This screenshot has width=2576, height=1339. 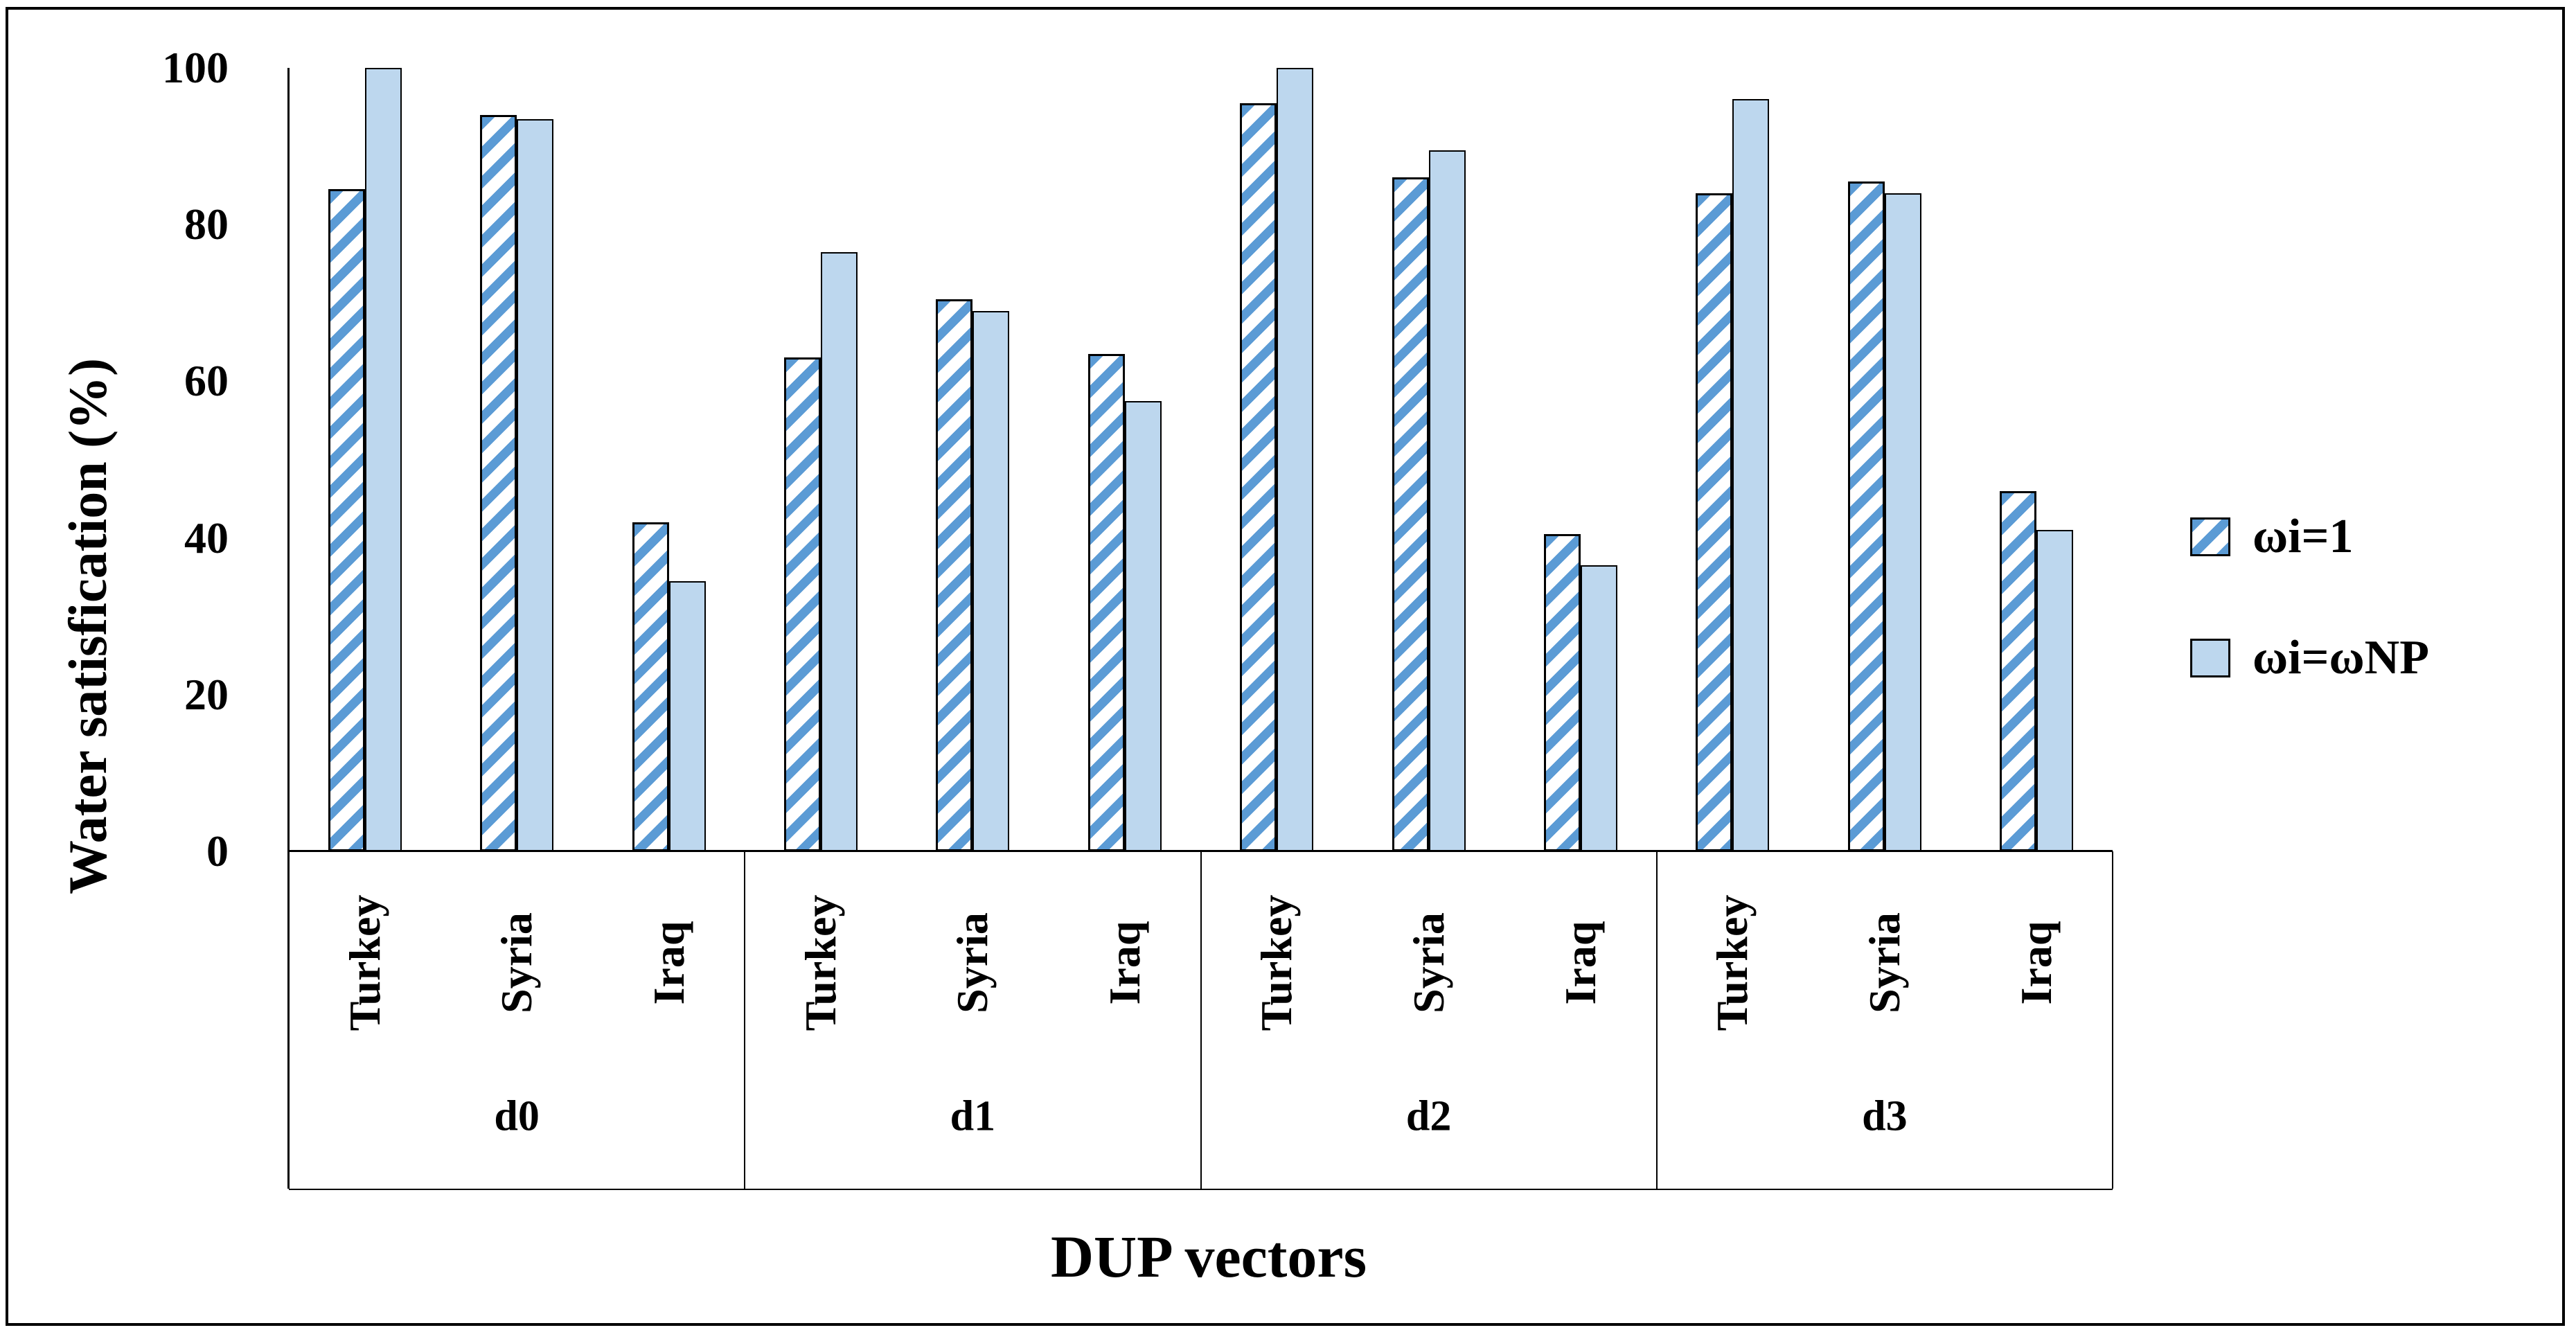 I want to click on y-axis-line, so click(x=288, y=628).